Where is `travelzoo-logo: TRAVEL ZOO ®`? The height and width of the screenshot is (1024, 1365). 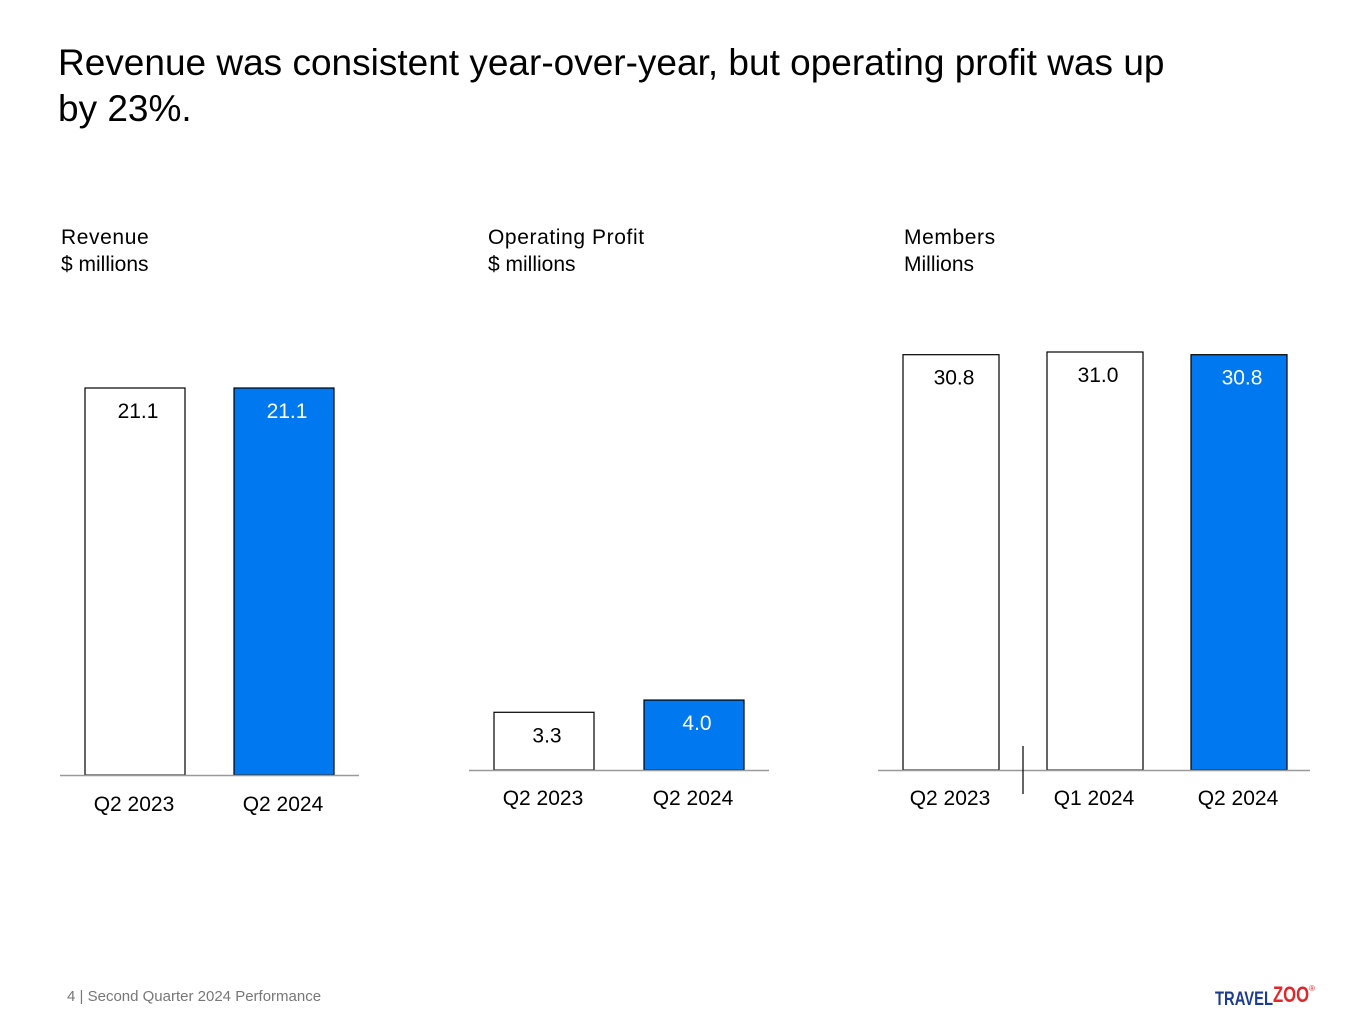
travelzoo-logo: TRAVEL ZOO ® is located at coordinates (1265, 996).